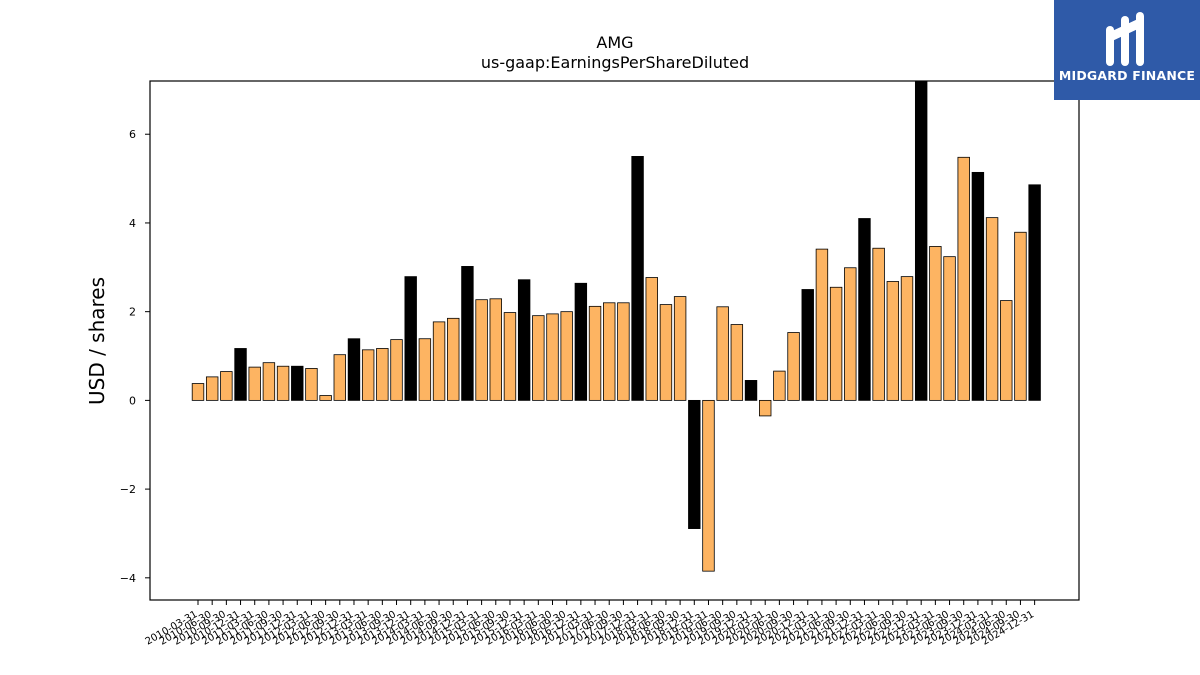 Image resolution: width=1200 pixels, height=675 pixels. I want to click on y-tick-label: 0, so click(132, 400).